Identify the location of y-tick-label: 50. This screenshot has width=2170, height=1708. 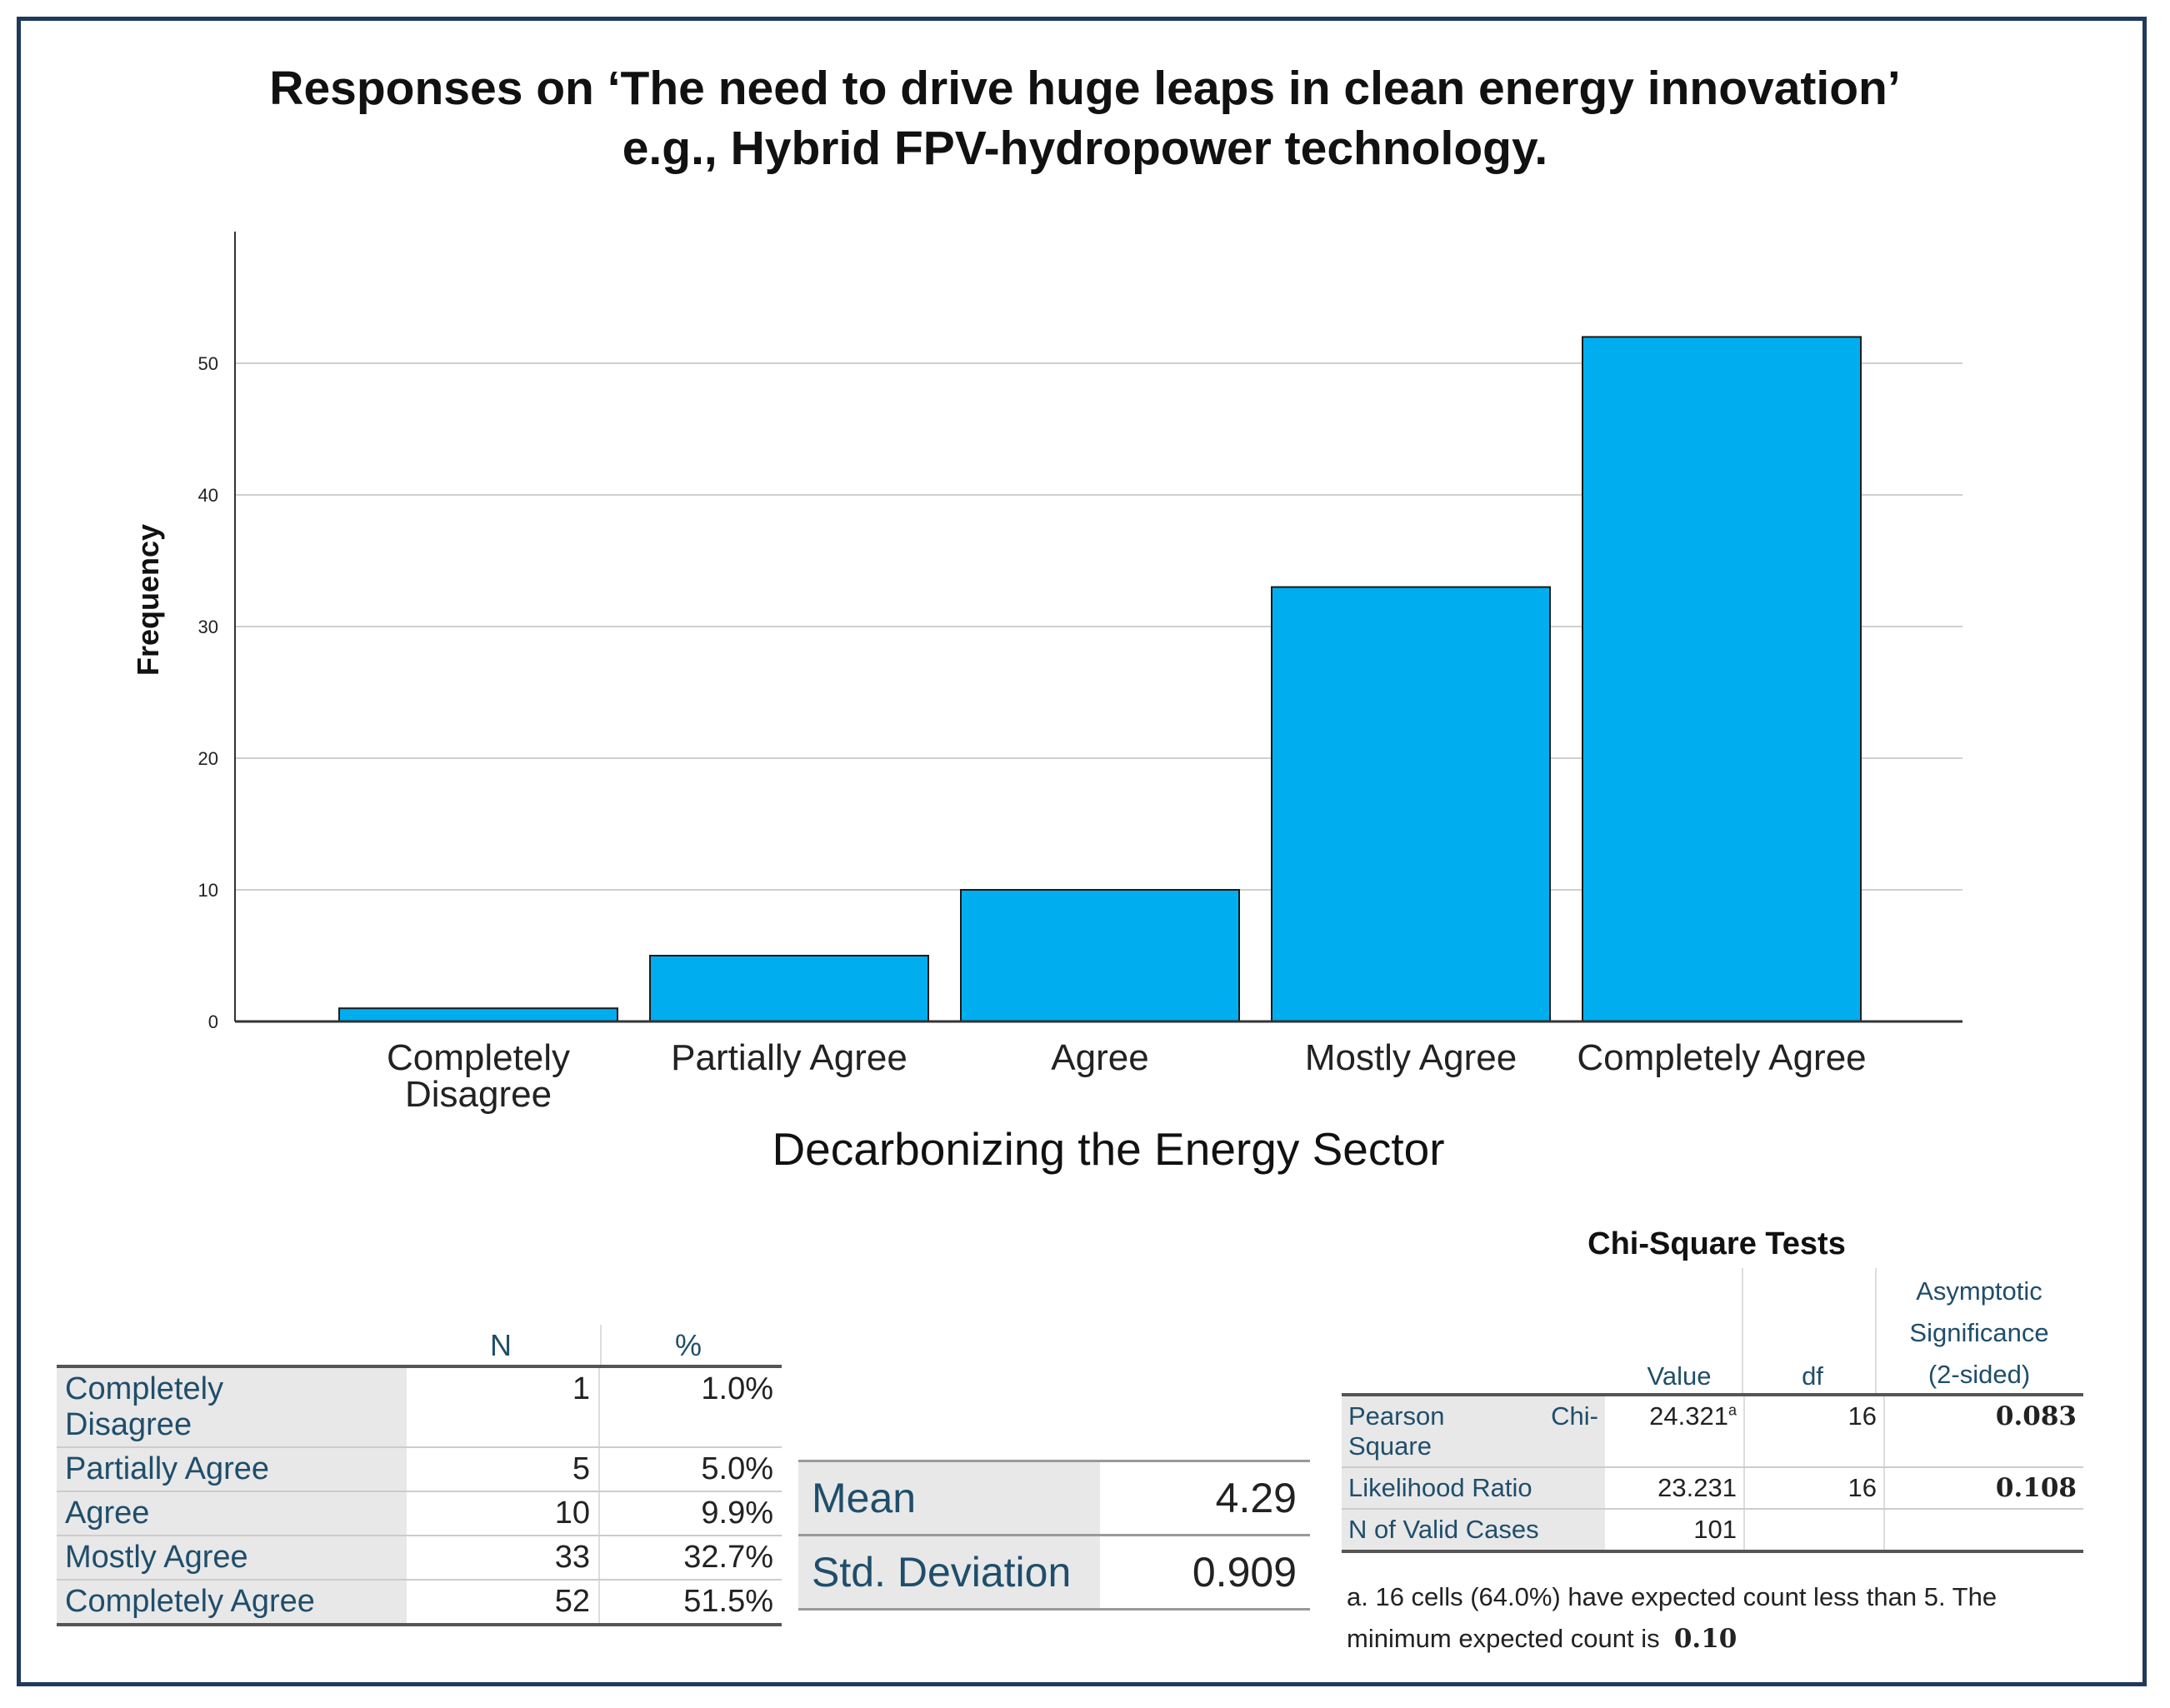
(208, 363).